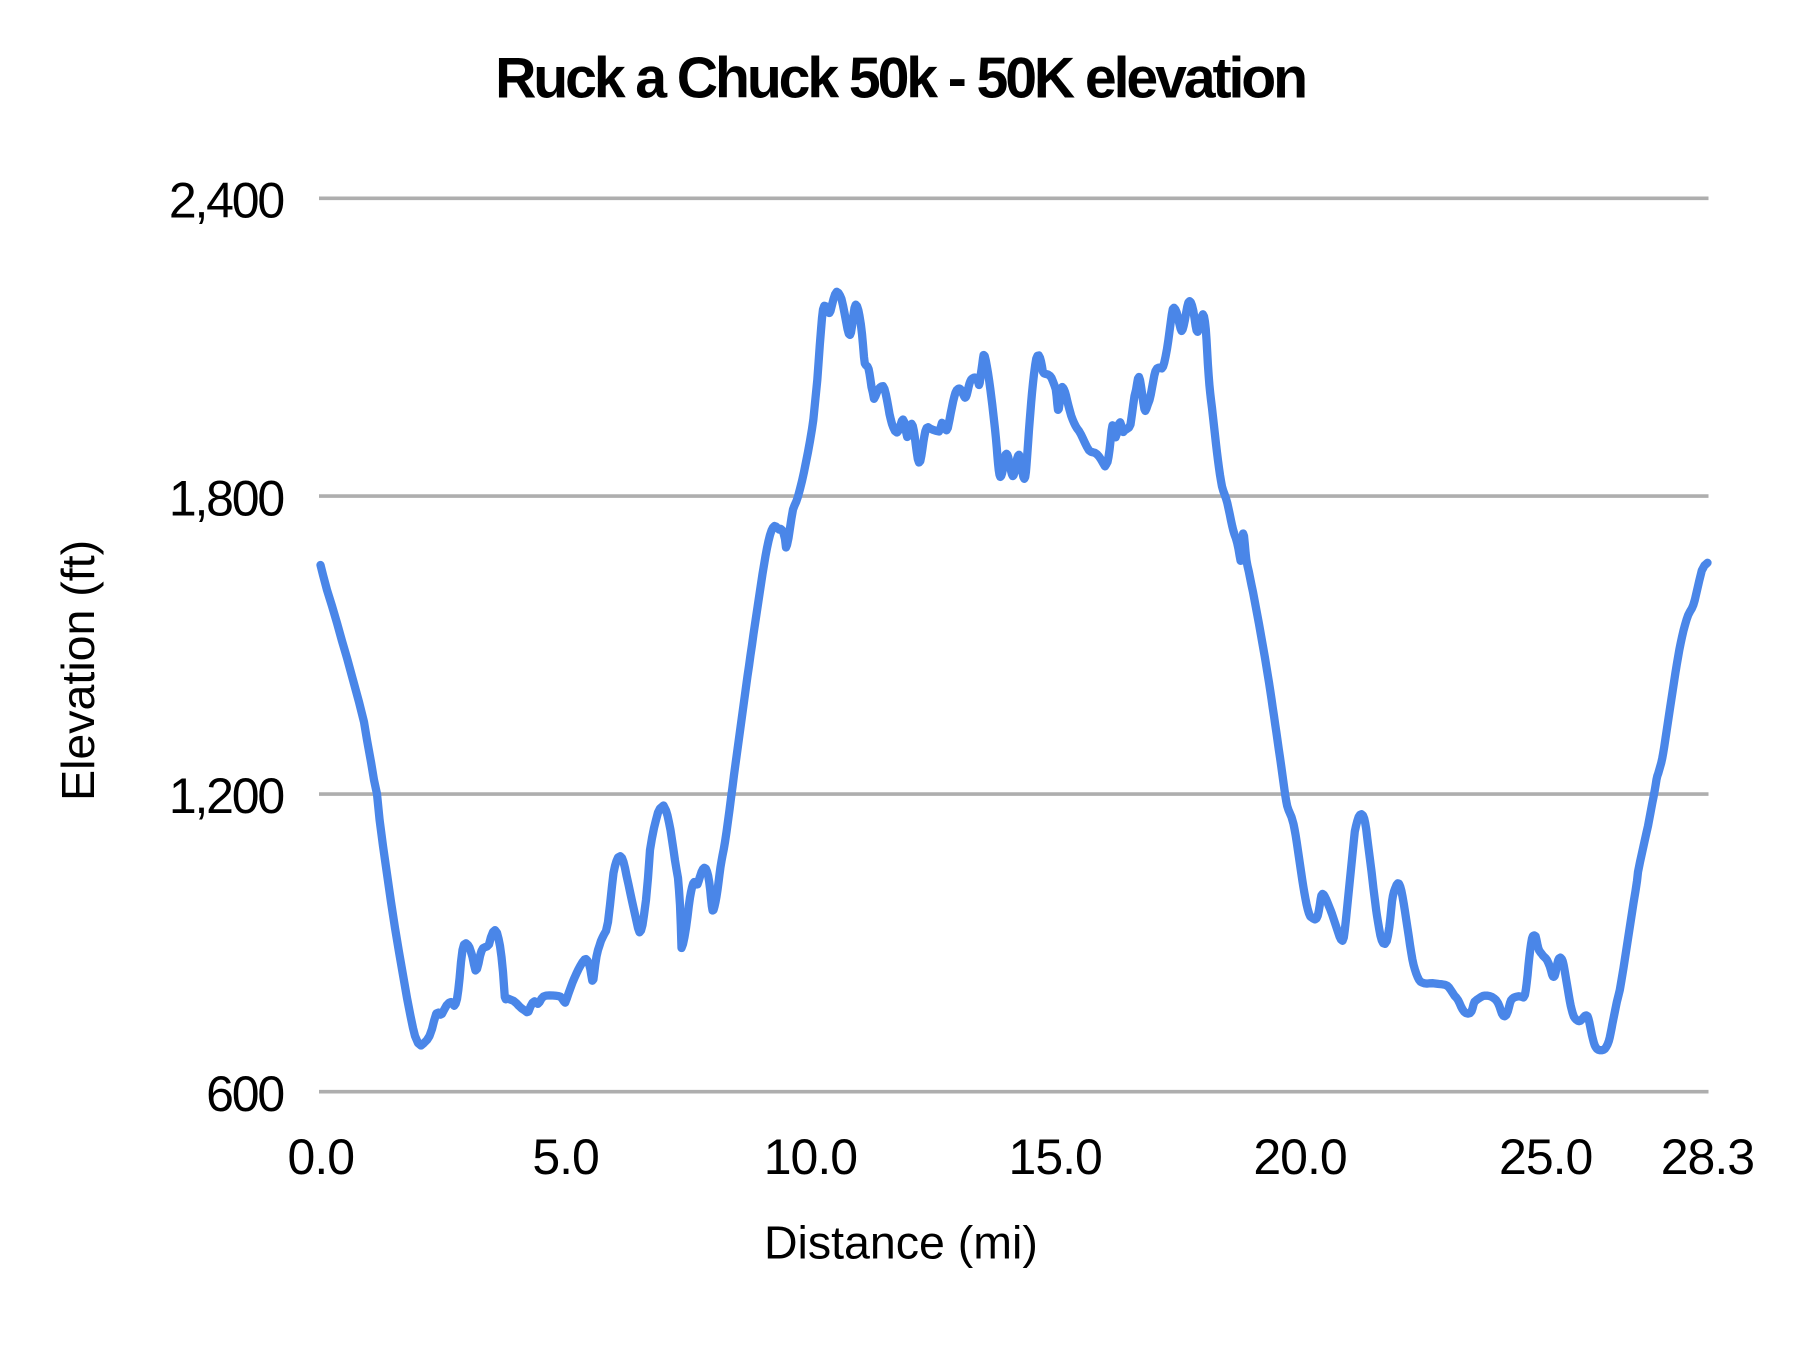  What do you see at coordinates (1055, 1157) in the screenshot?
I see `svg-text: 15.0` at bounding box center [1055, 1157].